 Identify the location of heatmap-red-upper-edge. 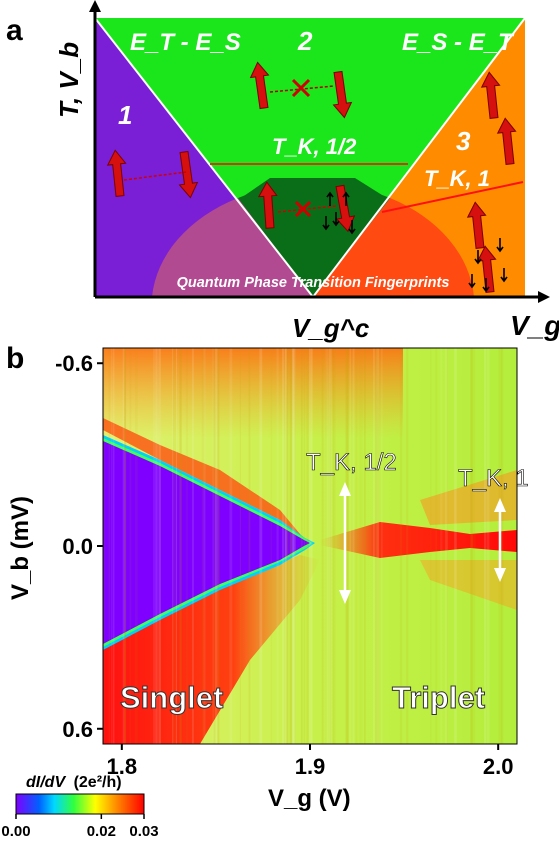
(204, 479).